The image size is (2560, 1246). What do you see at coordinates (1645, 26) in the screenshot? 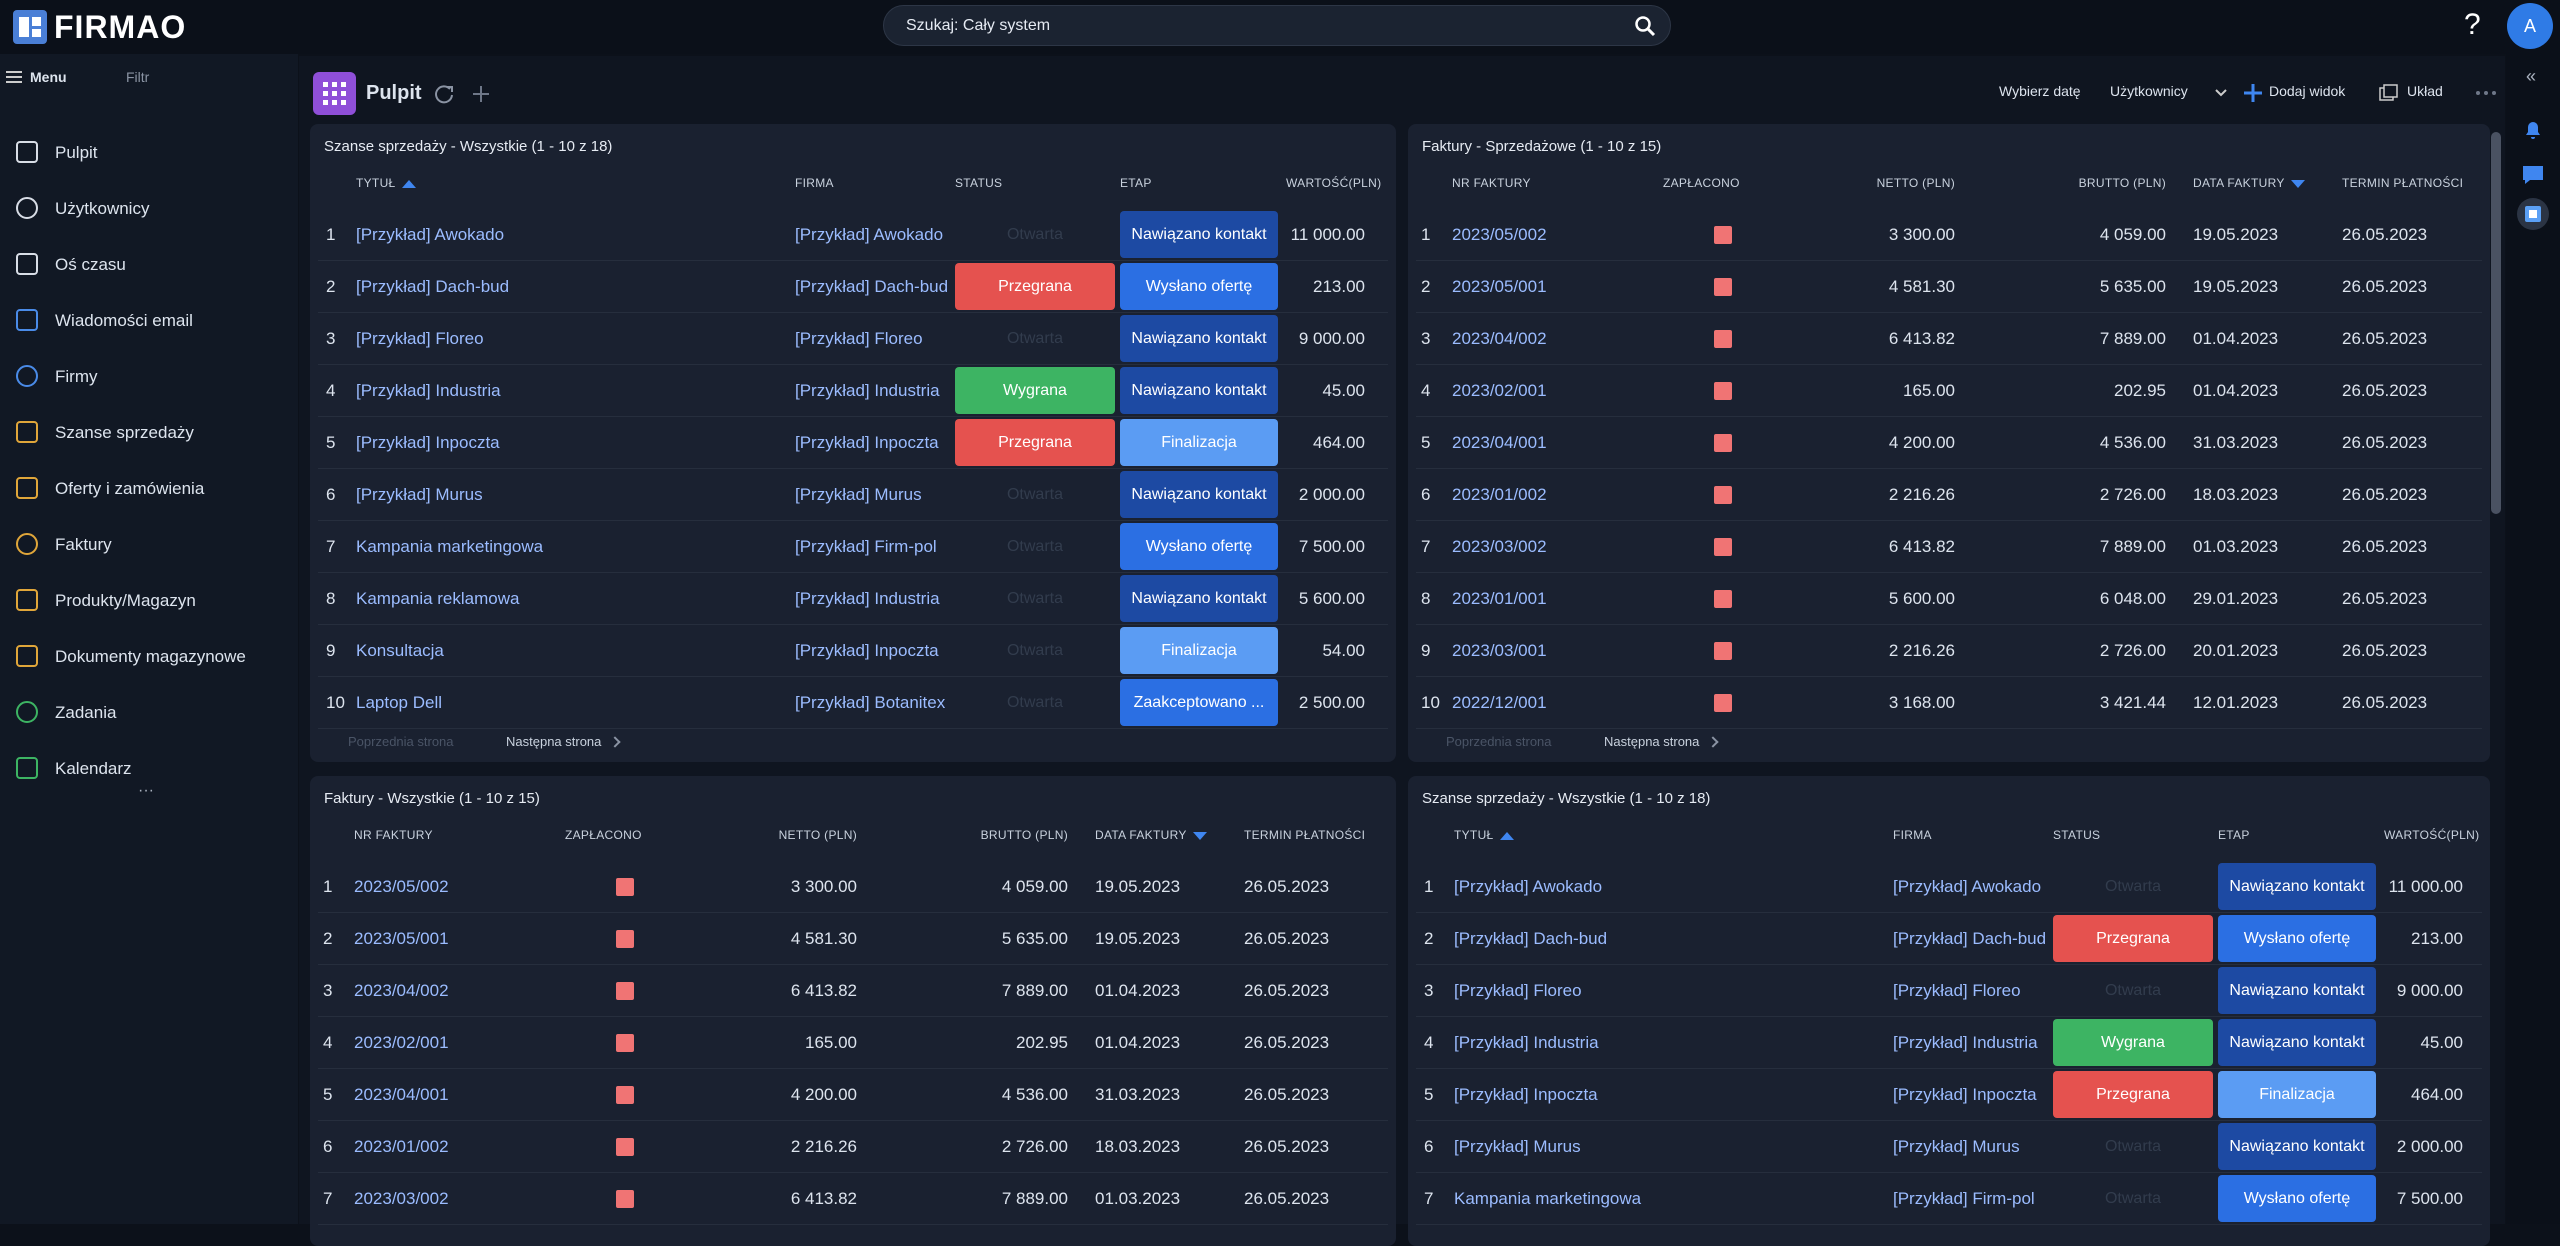
I see `search-icon` at bounding box center [1645, 26].